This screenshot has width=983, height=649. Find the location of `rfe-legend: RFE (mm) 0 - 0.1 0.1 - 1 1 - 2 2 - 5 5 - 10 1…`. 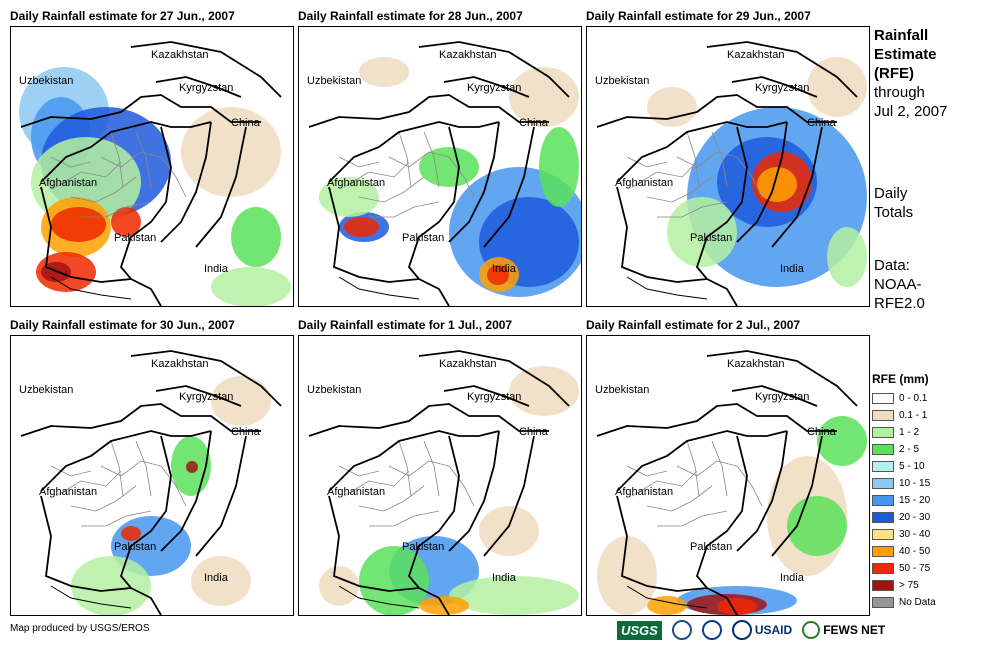

rfe-legend: RFE (mm) 0 - 0.1 0.1 - 1 1 - 2 2 - 5 5 - 10 1… is located at coordinates (927, 491).